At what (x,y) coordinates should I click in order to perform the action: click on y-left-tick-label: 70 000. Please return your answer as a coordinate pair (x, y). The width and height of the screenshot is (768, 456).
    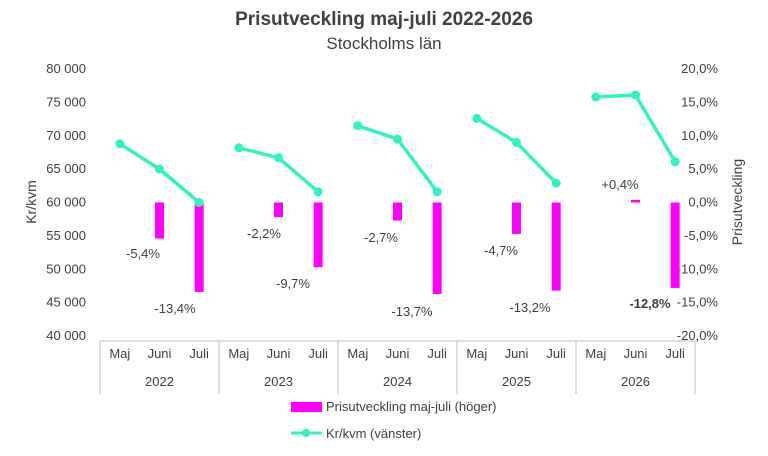
    Looking at the image, I should click on (66, 135).